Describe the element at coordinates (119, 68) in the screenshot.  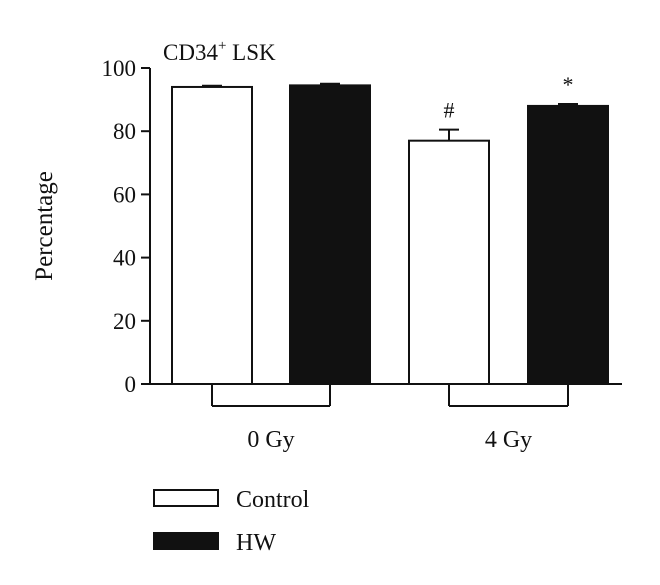
I see `y-tick-label: 100` at that location.